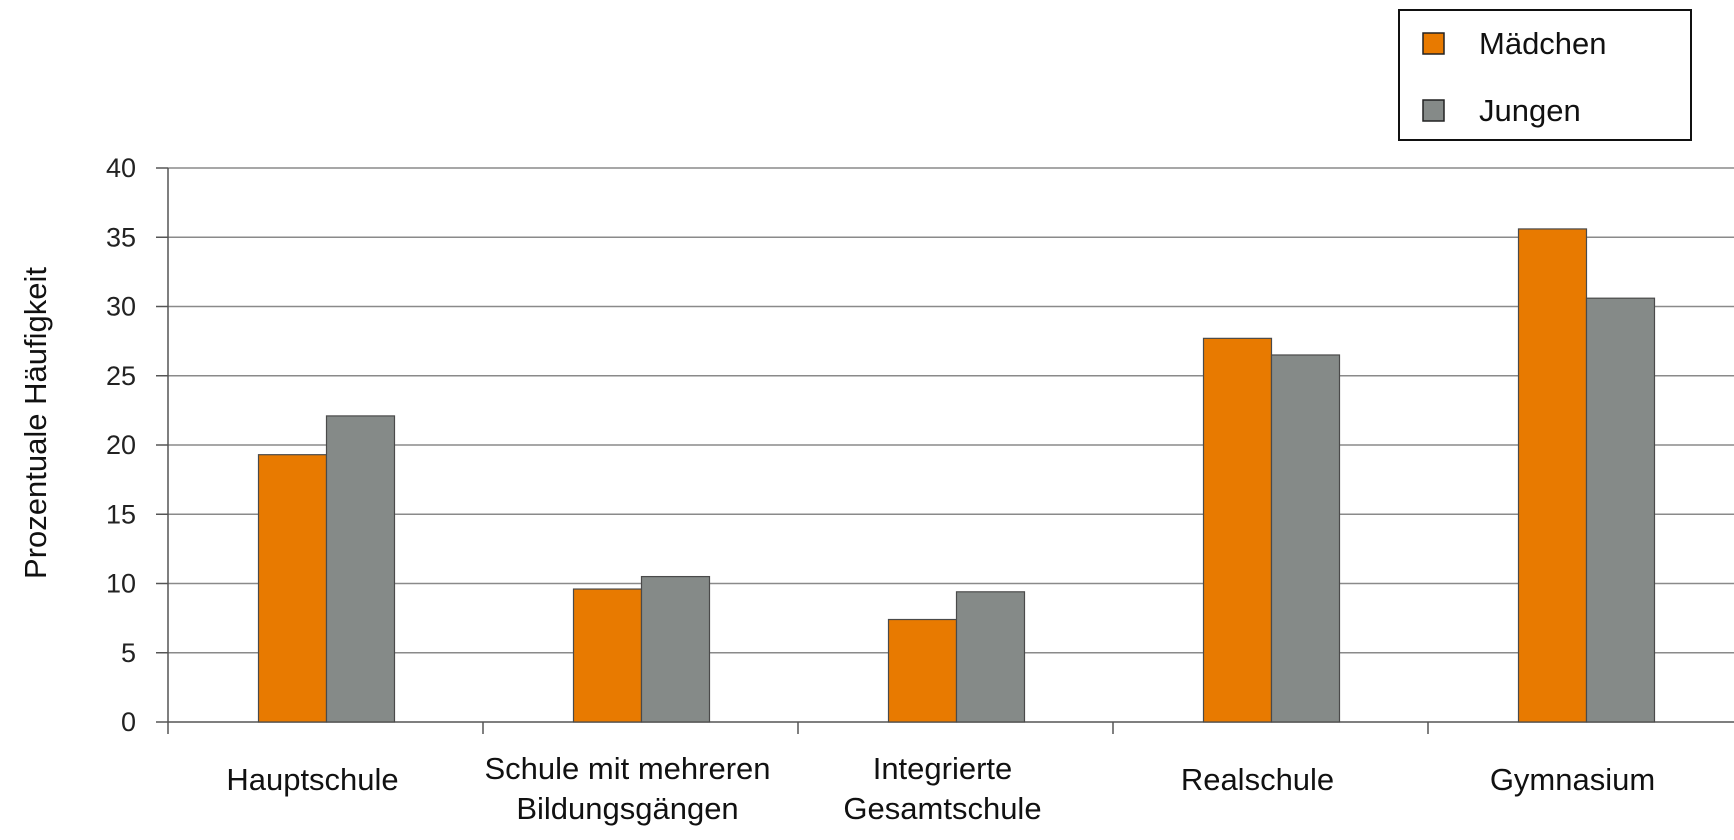 The width and height of the screenshot is (1734, 840). What do you see at coordinates (1530, 110) in the screenshot?
I see `legend-label-jungen: Jungen` at bounding box center [1530, 110].